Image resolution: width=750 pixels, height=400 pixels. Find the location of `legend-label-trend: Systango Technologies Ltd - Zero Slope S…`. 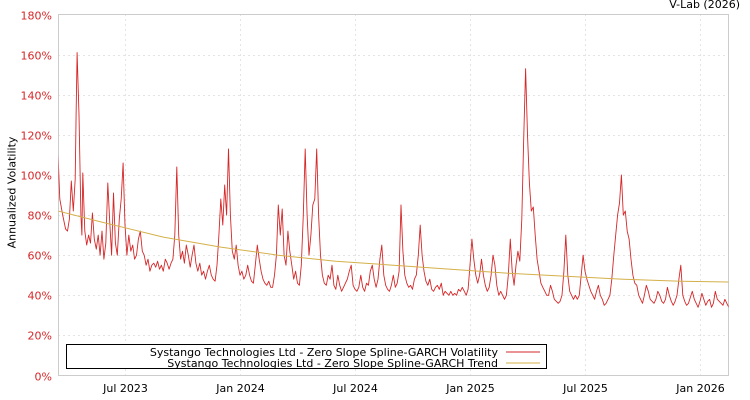

legend-label-trend: Systango Technologies Ltd - Zero Slope S… is located at coordinates (332, 363).